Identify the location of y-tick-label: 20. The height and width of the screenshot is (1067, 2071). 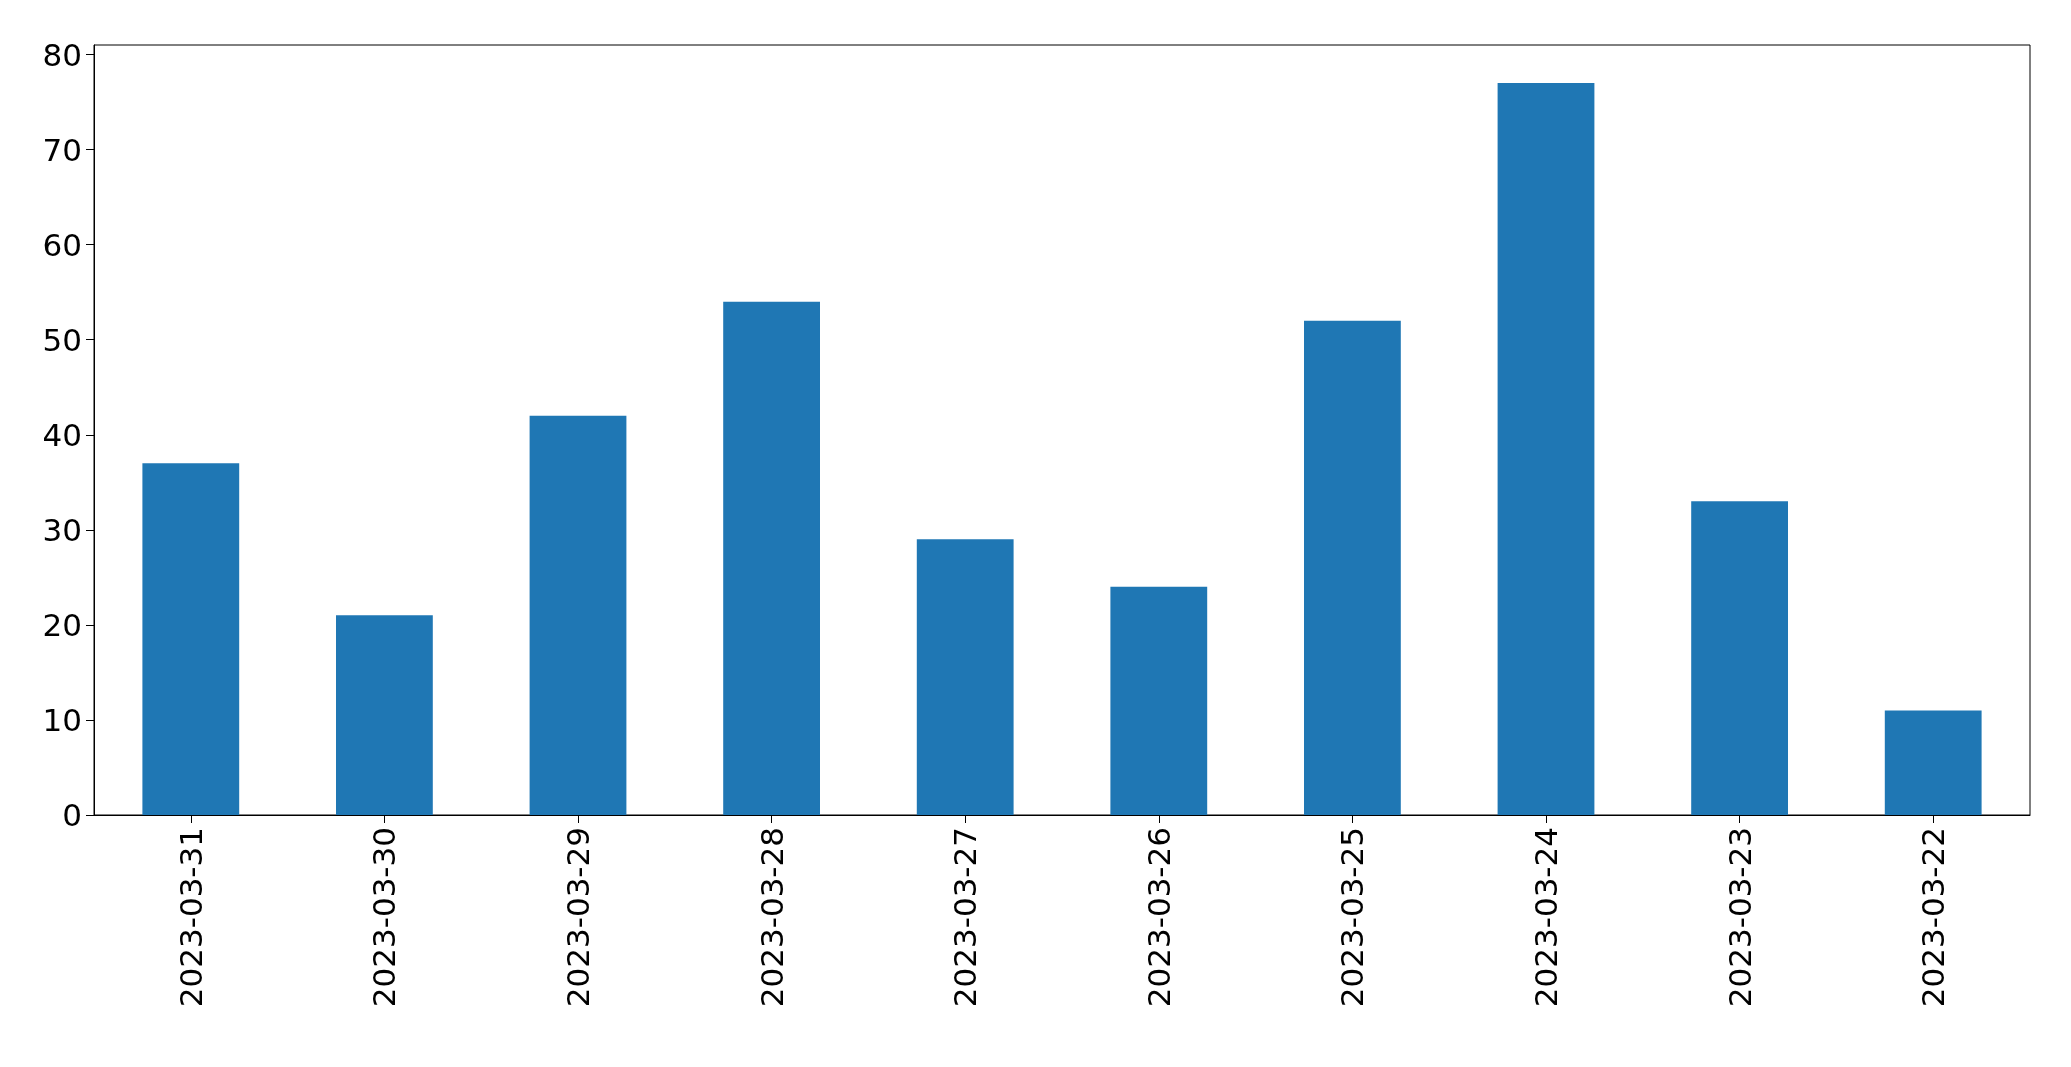
(62, 624).